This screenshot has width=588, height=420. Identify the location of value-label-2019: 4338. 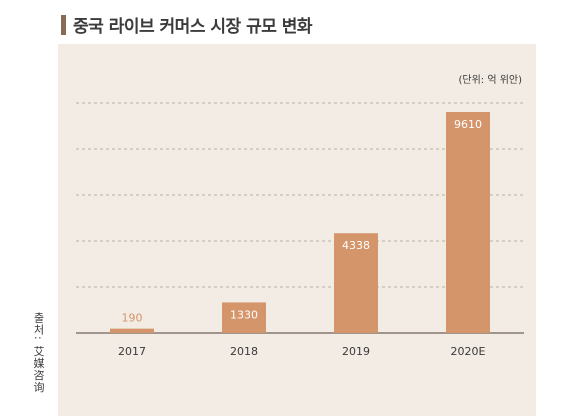
(356, 245).